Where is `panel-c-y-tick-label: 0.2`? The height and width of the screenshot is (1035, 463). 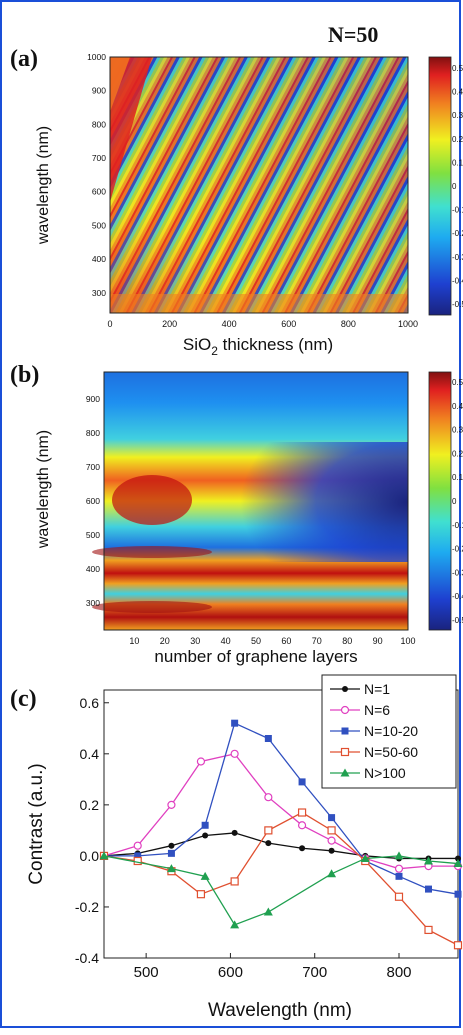 panel-c-y-tick-label: 0.2 is located at coordinates (90, 805).